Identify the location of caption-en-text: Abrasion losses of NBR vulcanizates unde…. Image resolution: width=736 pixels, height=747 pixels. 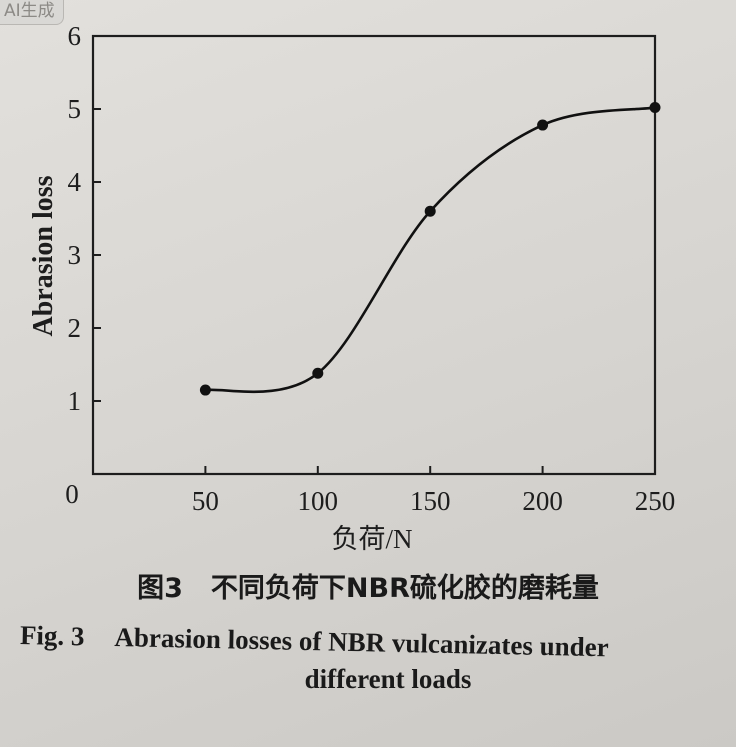
(361, 642).